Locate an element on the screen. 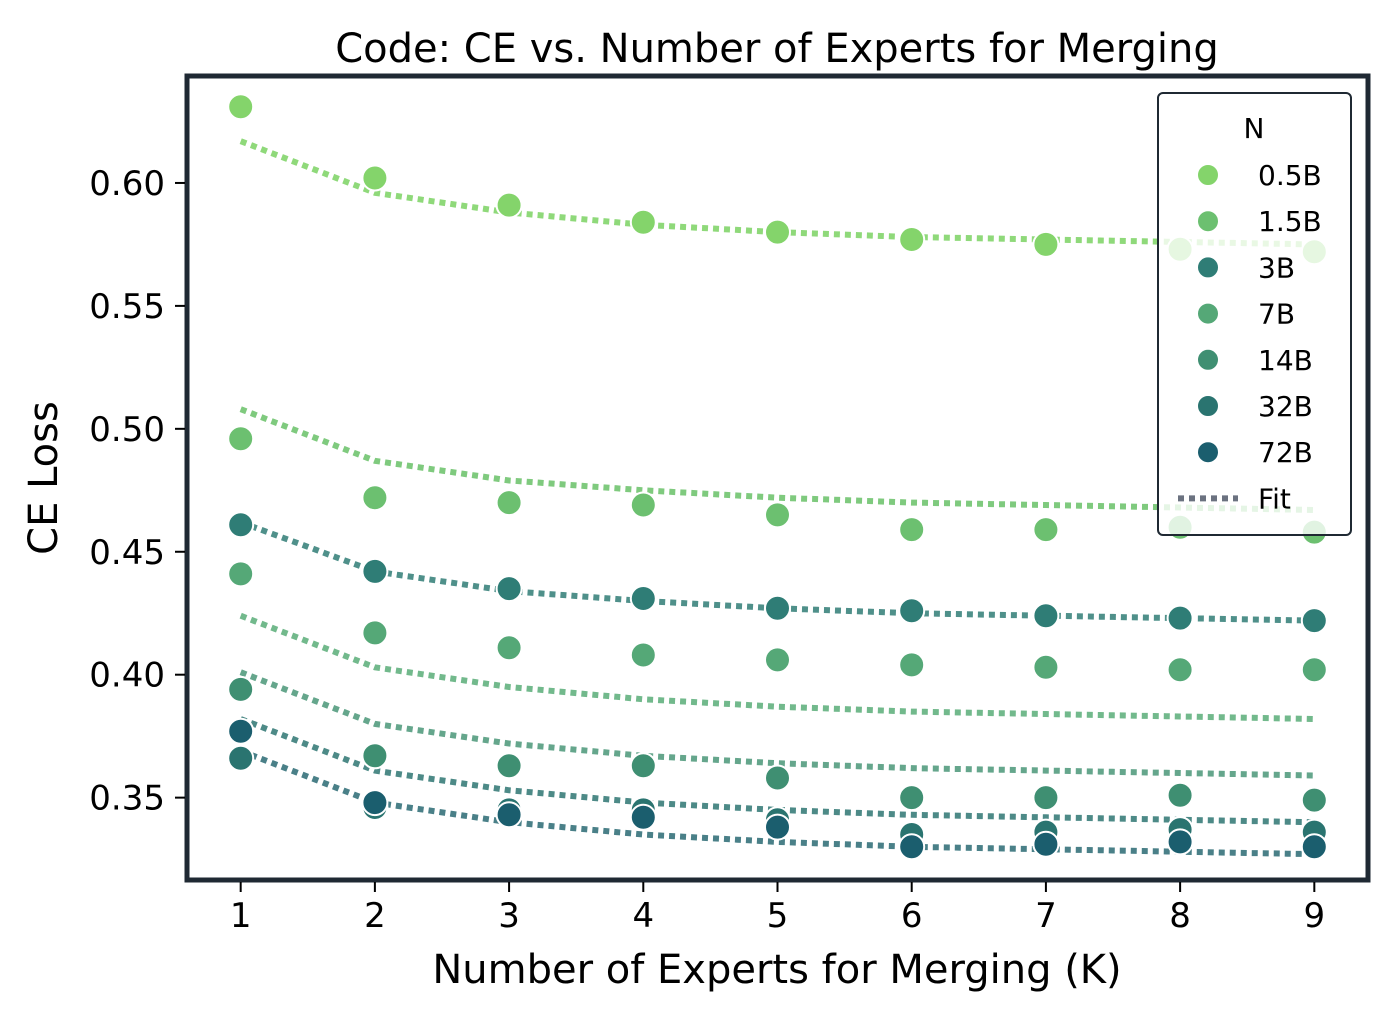  legend-label-7B: 7B is located at coordinates (1276, 314).